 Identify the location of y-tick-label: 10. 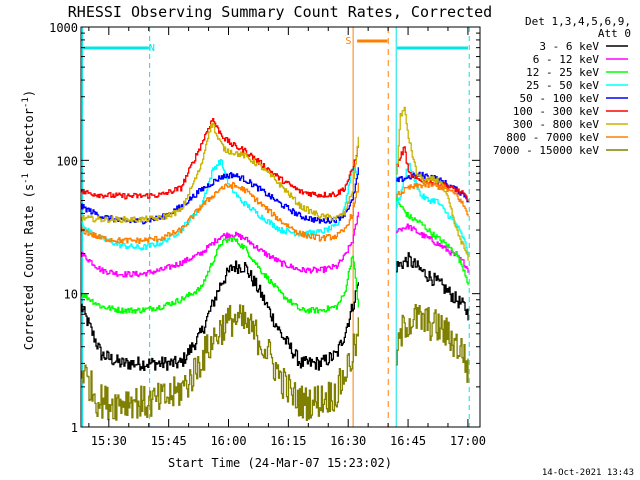
(71, 295).